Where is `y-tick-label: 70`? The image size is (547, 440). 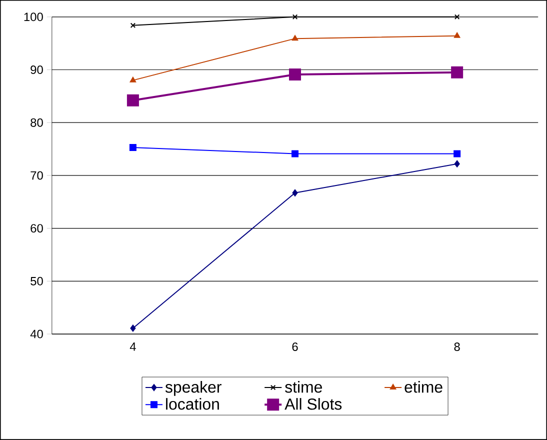 y-tick-label: 70 is located at coordinates (36, 175).